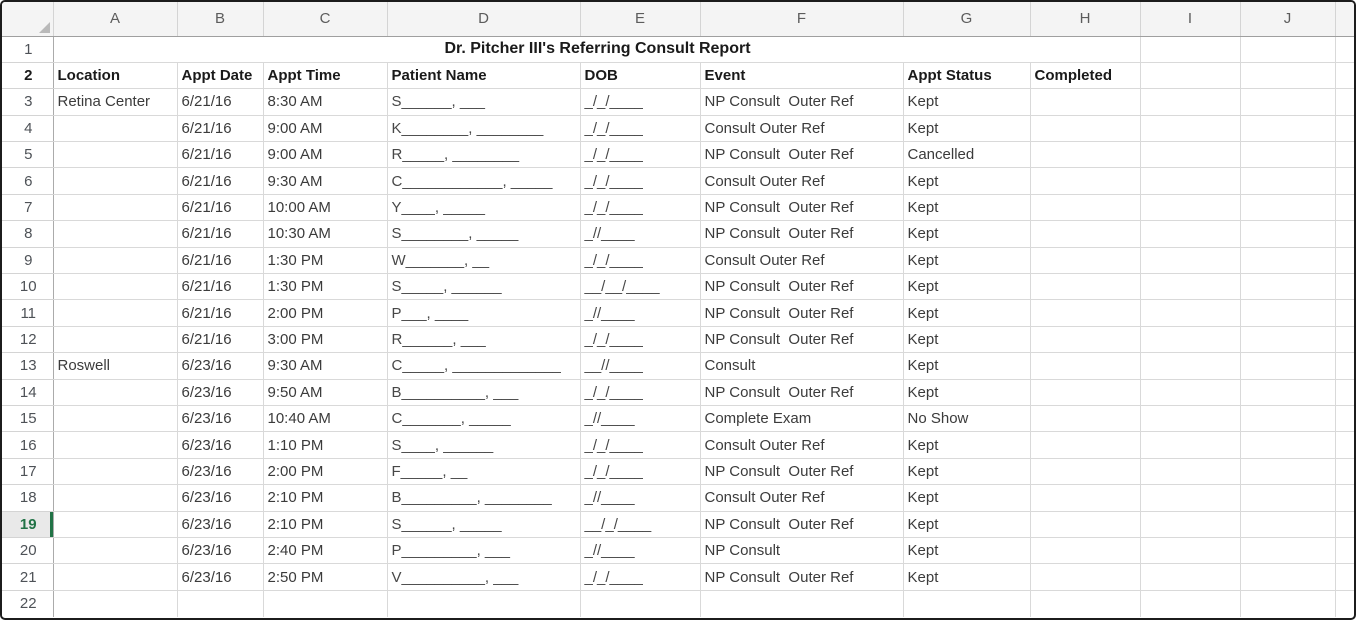 This screenshot has width=1356, height=620. Describe the element at coordinates (802, 604) in the screenshot. I see `cell-f22` at that location.